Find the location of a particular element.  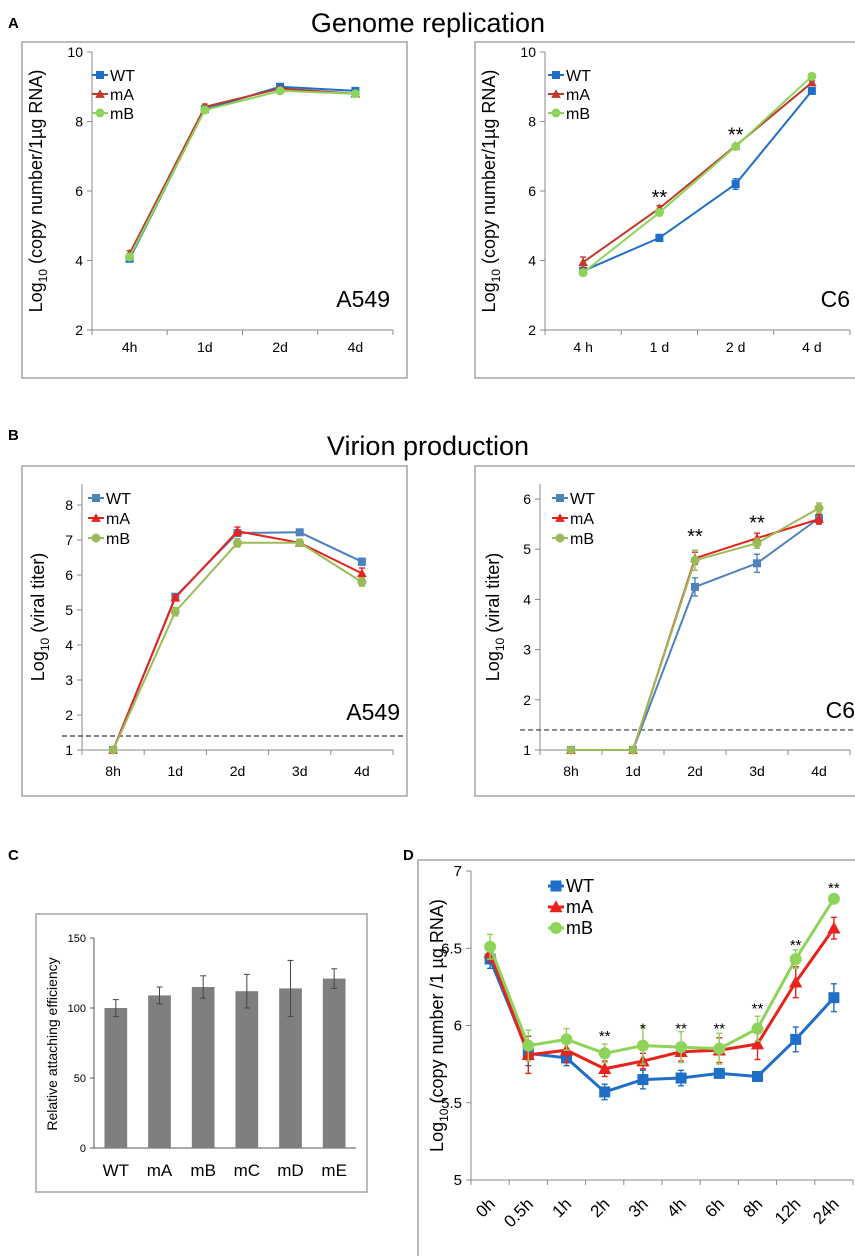

y-tick-label: 10 is located at coordinates (75, 52).